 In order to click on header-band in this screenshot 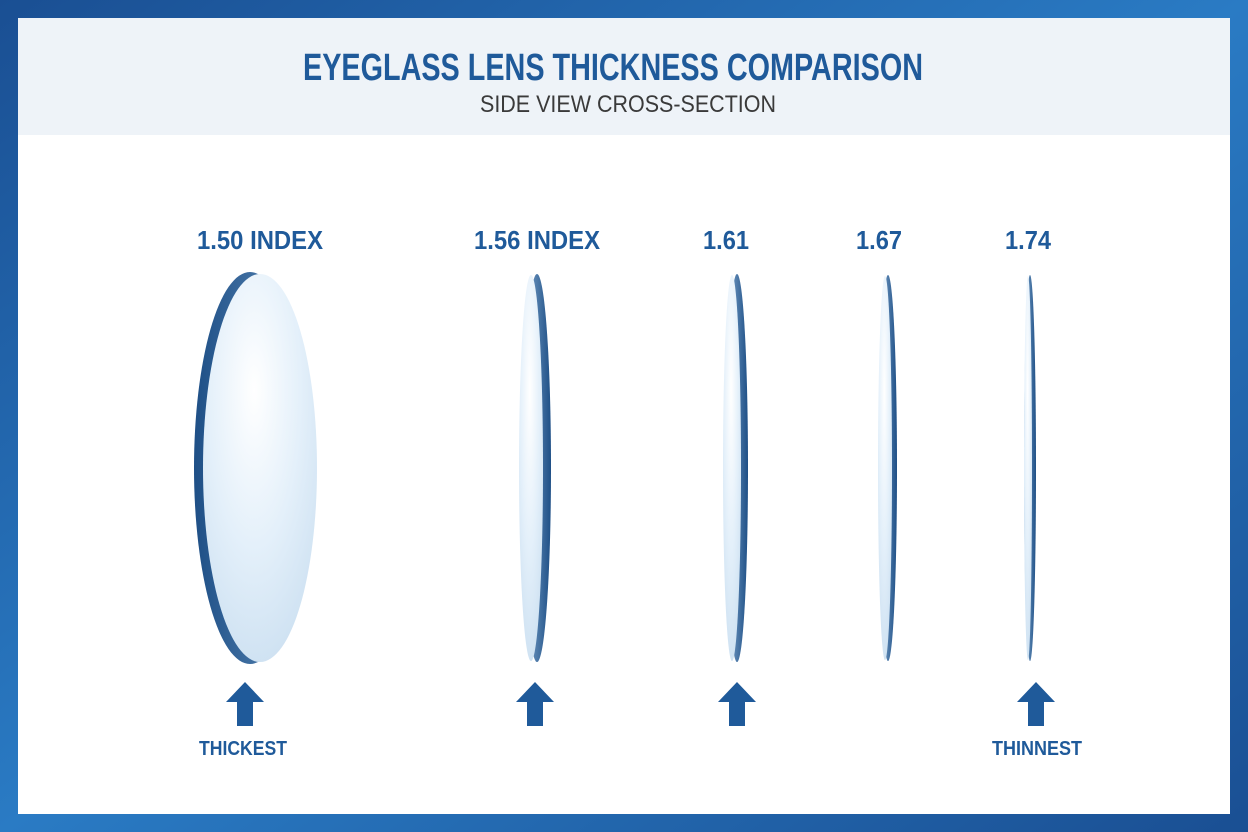, I will do `click(624, 76)`.